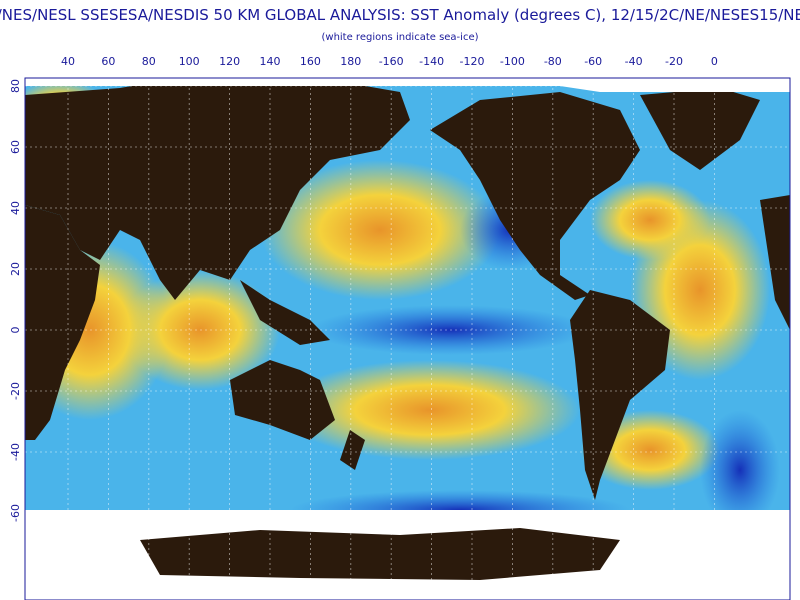  I want to click on lon-tick-label: -40, so click(634, 61).